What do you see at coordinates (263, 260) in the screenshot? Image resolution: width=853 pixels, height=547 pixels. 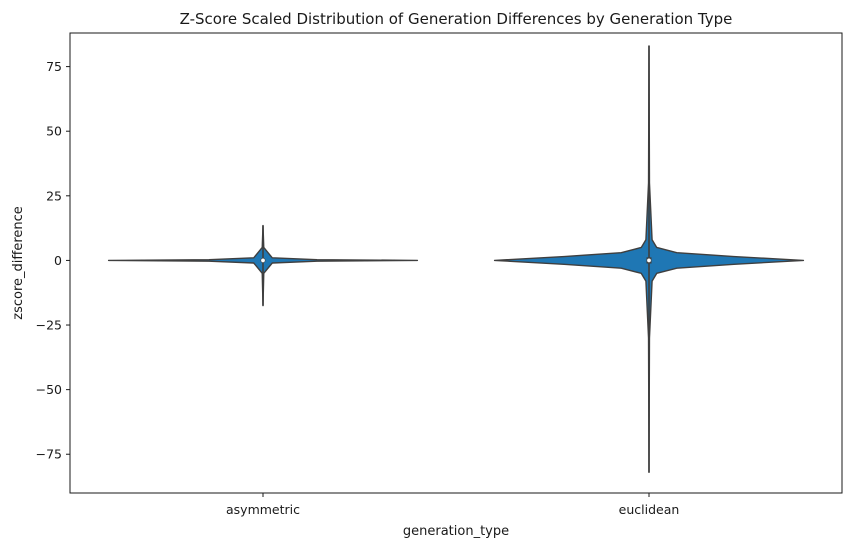 I see `violin-median-asymmetric` at bounding box center [263, 260].